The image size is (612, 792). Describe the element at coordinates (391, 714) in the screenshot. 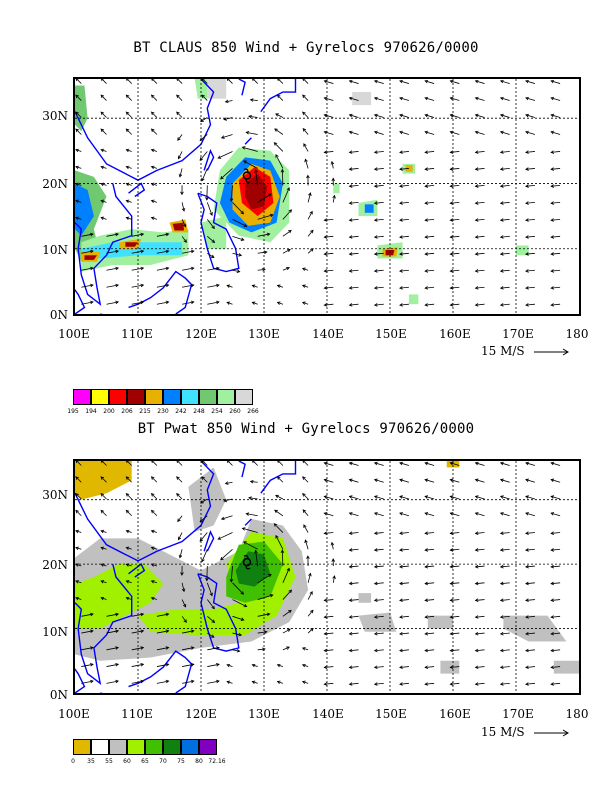

I see `lon-label-150e-bottom: 150E` at that location.